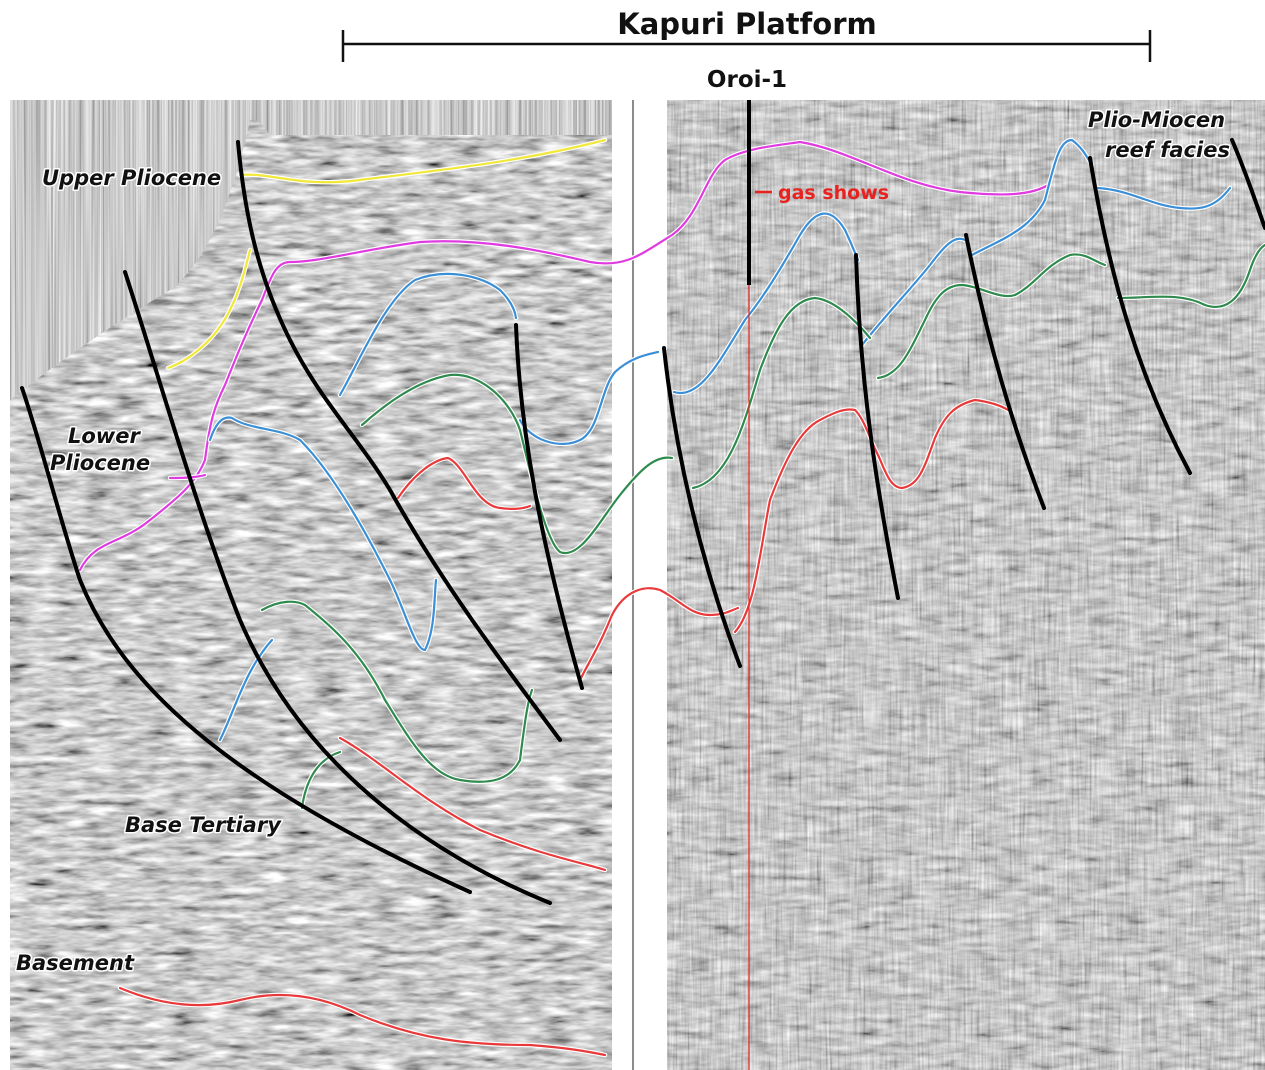  Describe the element at coordinates (747, 80) in the screenshot. I see `well-name: Oroi-1` at that location.